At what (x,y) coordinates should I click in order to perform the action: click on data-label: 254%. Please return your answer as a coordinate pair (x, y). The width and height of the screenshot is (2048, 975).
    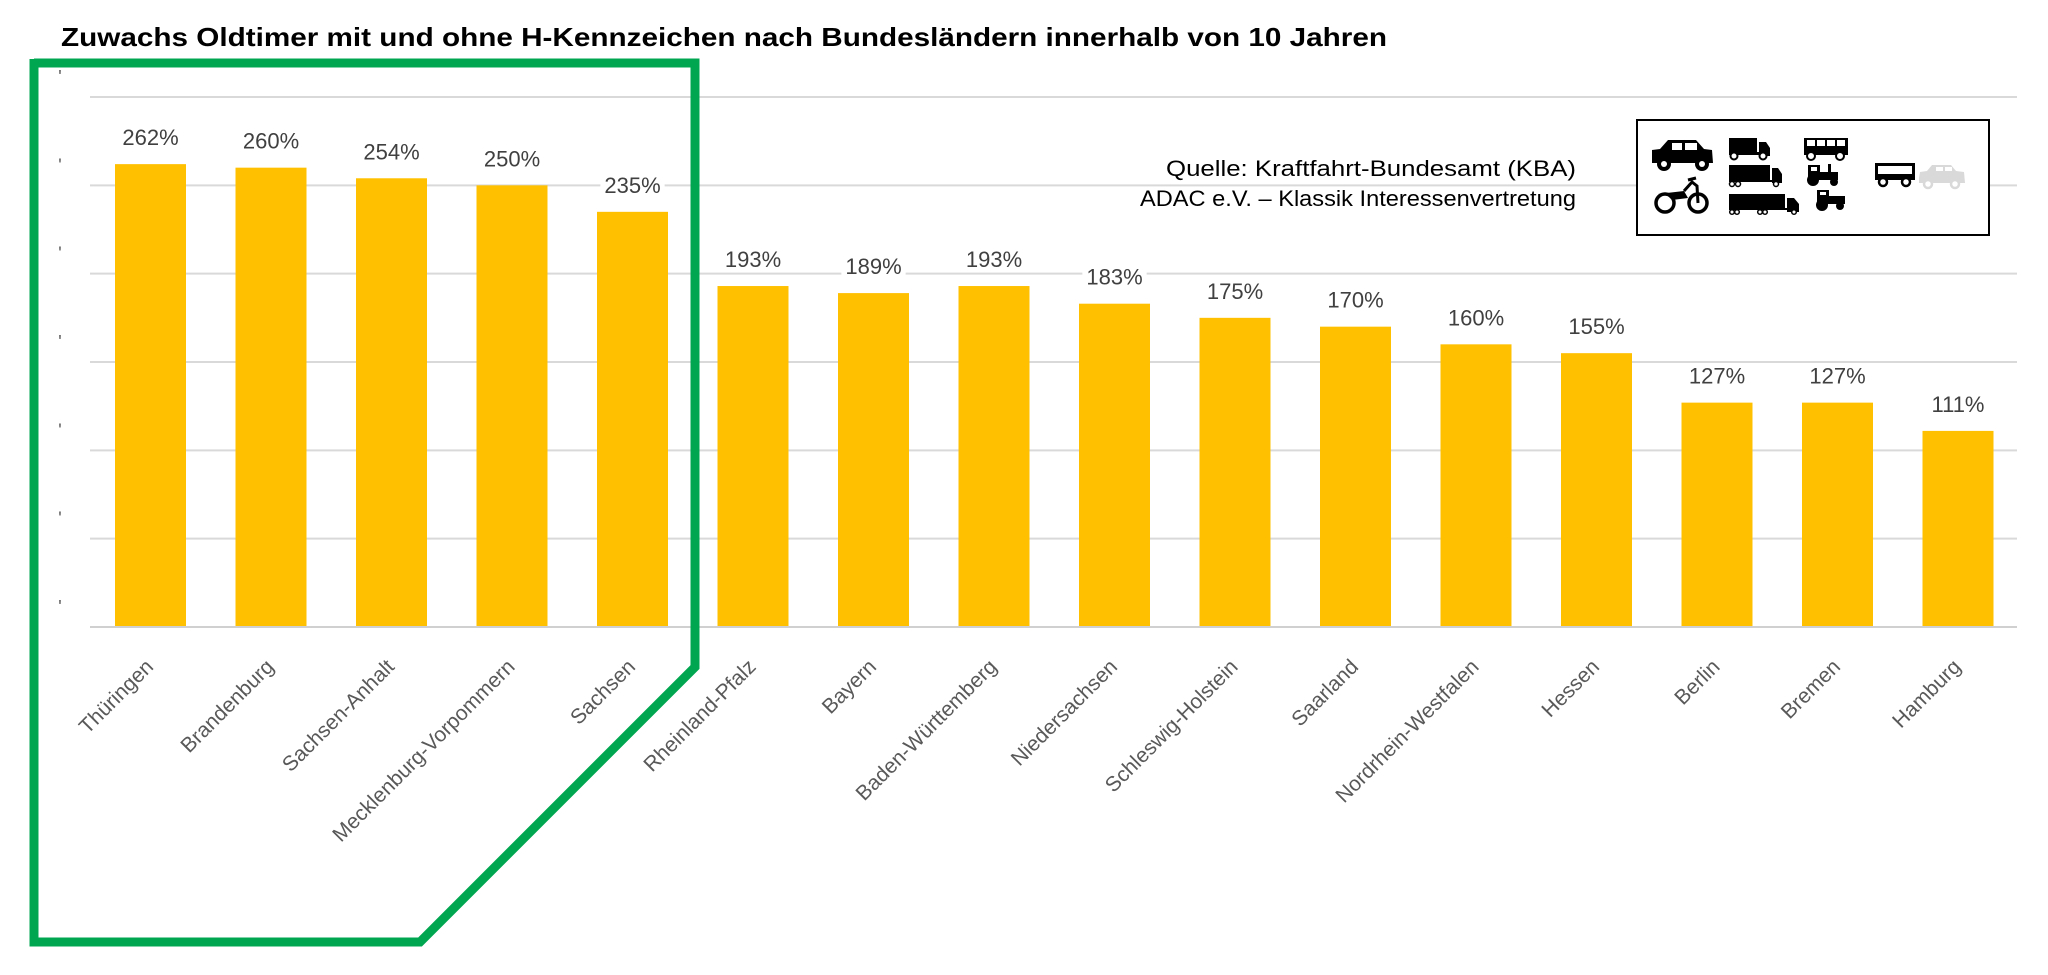
    Looking at the image, I should click on (391, 151).